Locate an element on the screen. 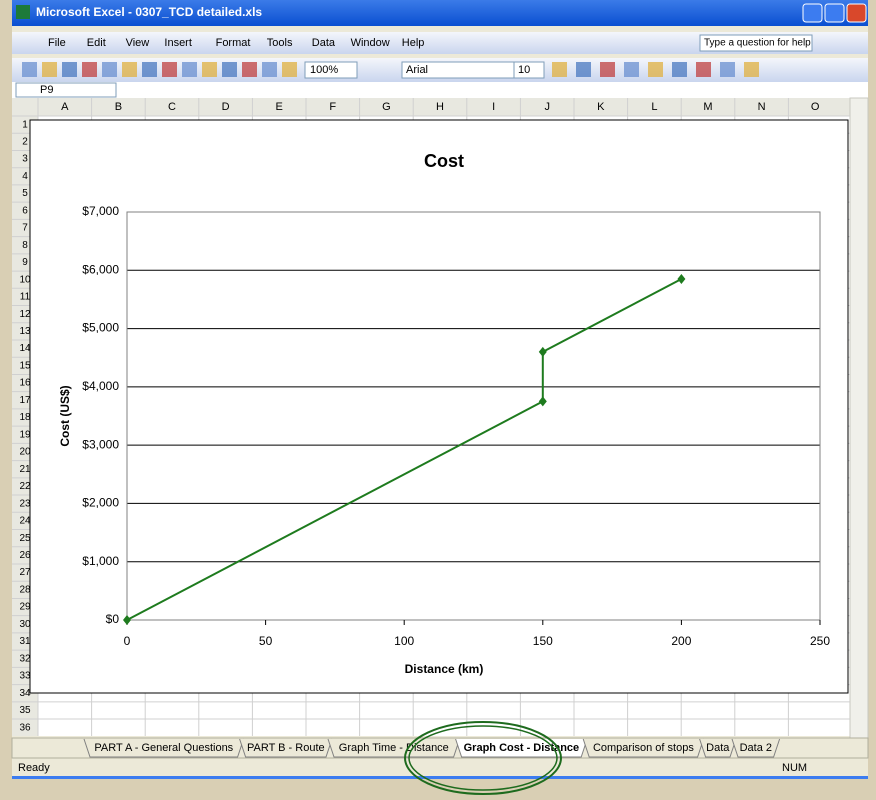  chart-title: Cost is located at coordinates (444, 161).